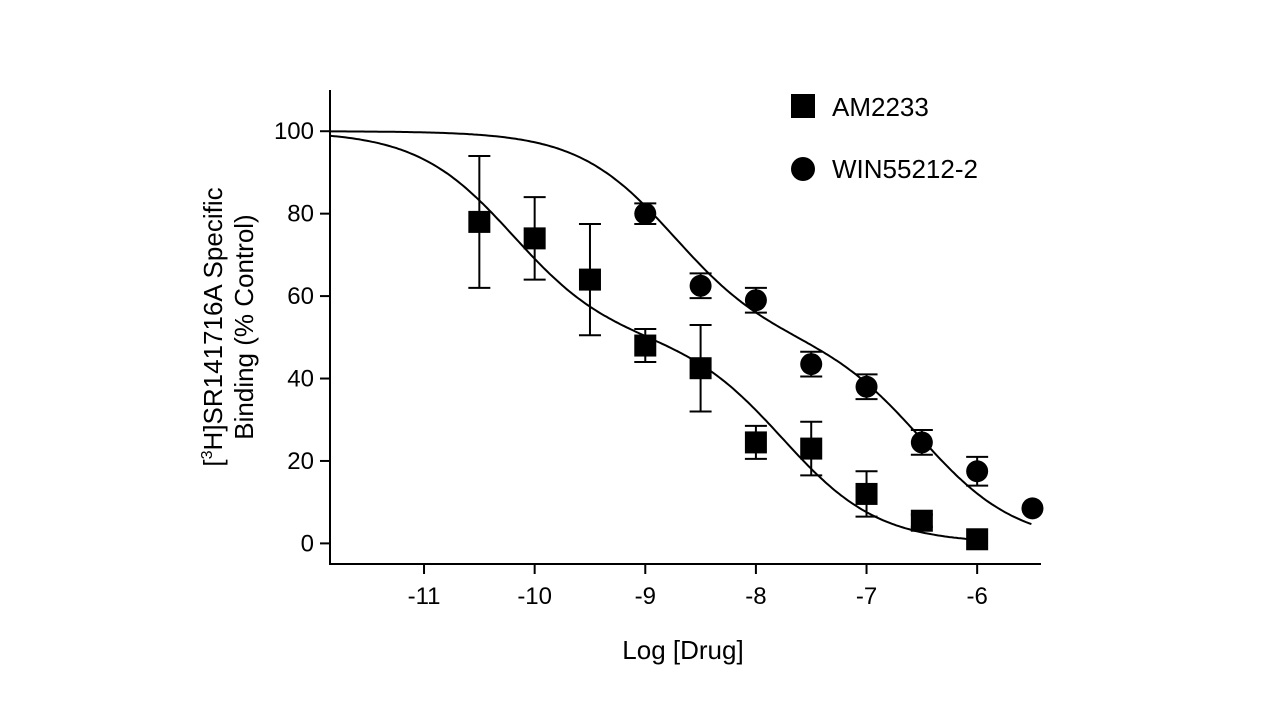 The width and height of the screenshot is (1280, 720). I want to click on legend-marker-am2233, so click(803, 106).